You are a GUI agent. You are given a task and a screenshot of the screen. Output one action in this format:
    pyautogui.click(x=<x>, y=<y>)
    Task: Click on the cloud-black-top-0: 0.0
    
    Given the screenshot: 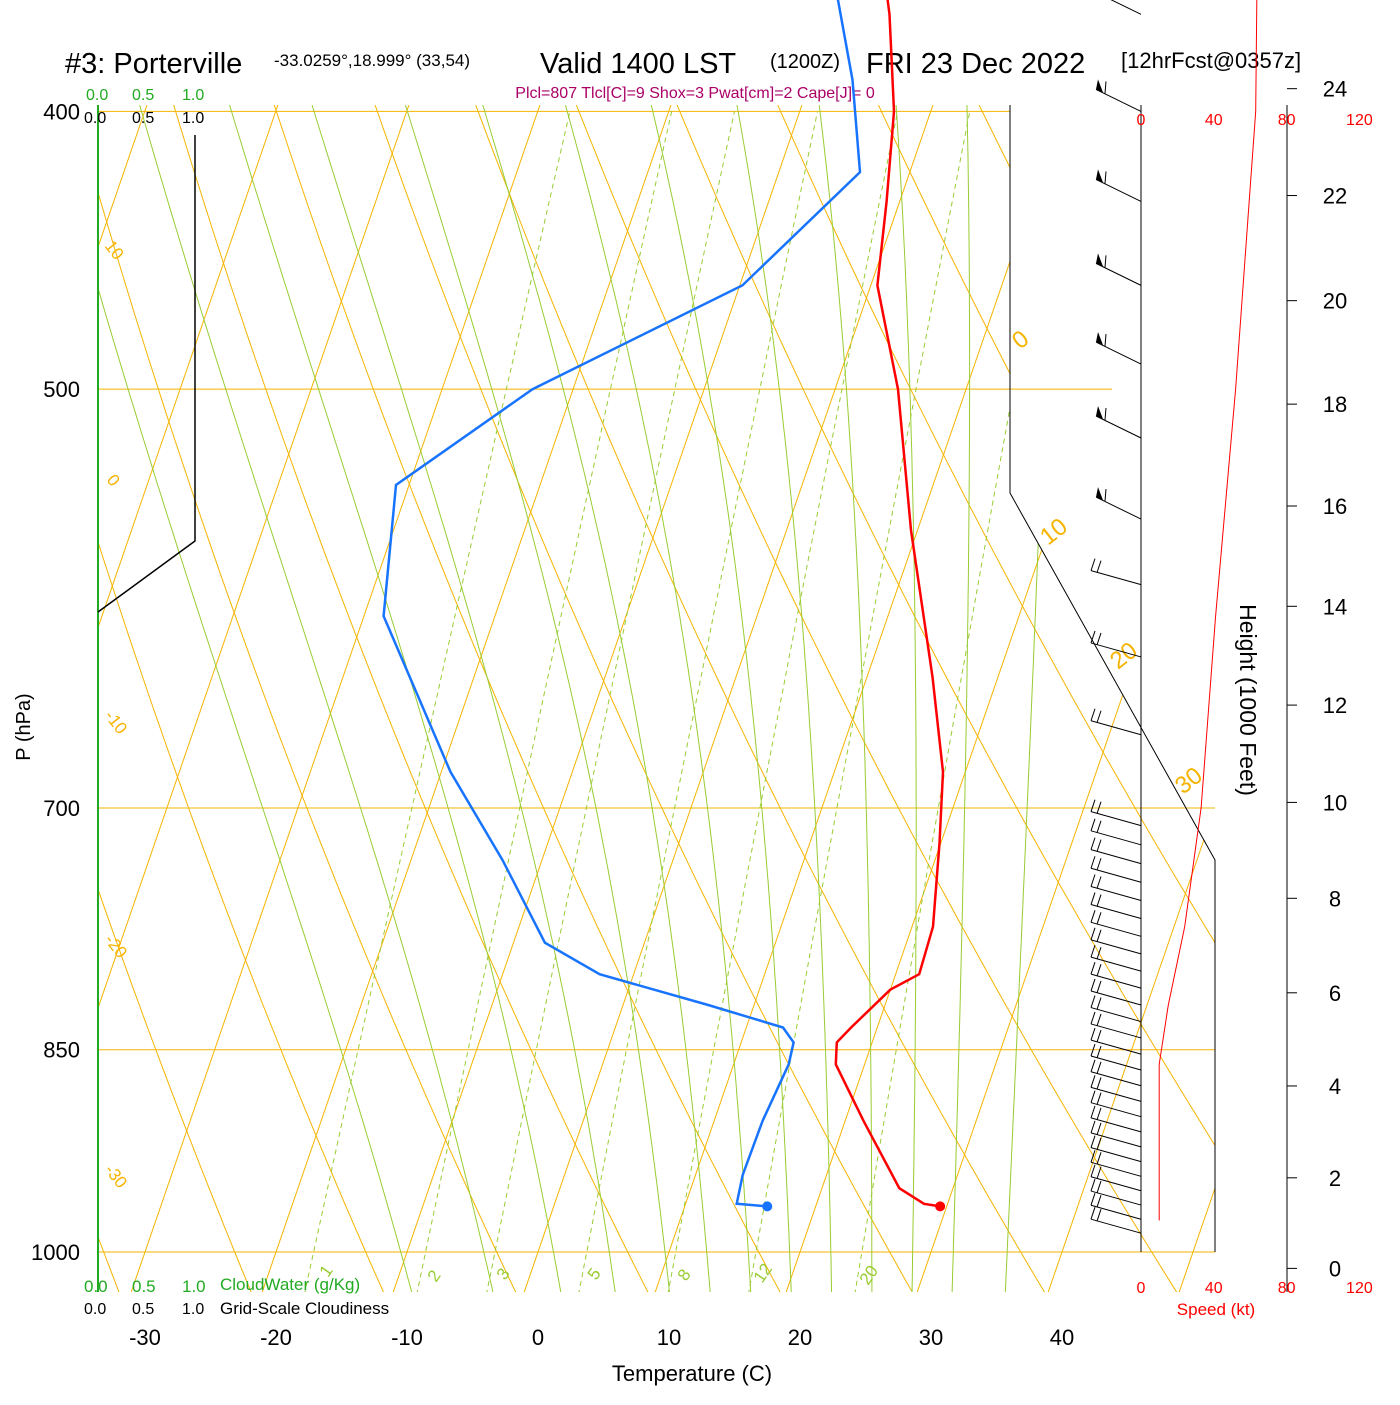 What is the action you would take?
    pyautogui.click(x=95, y=118)
    